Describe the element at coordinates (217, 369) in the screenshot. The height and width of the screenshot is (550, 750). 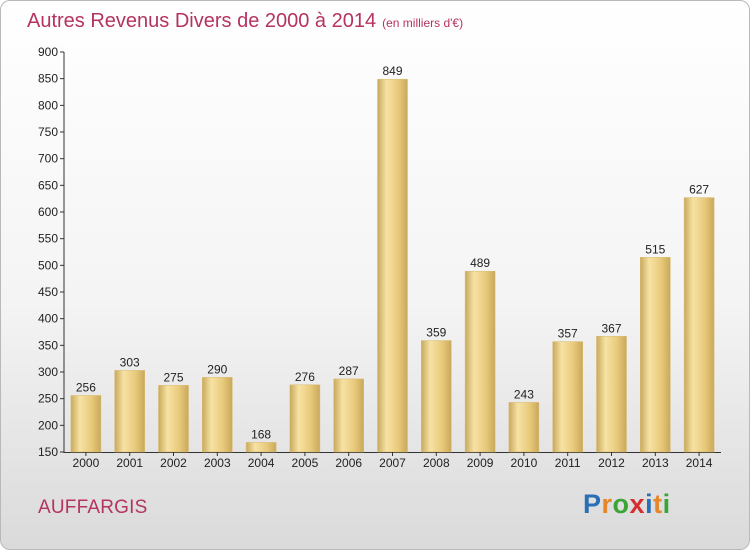
I see `data-label: 290` at that location.